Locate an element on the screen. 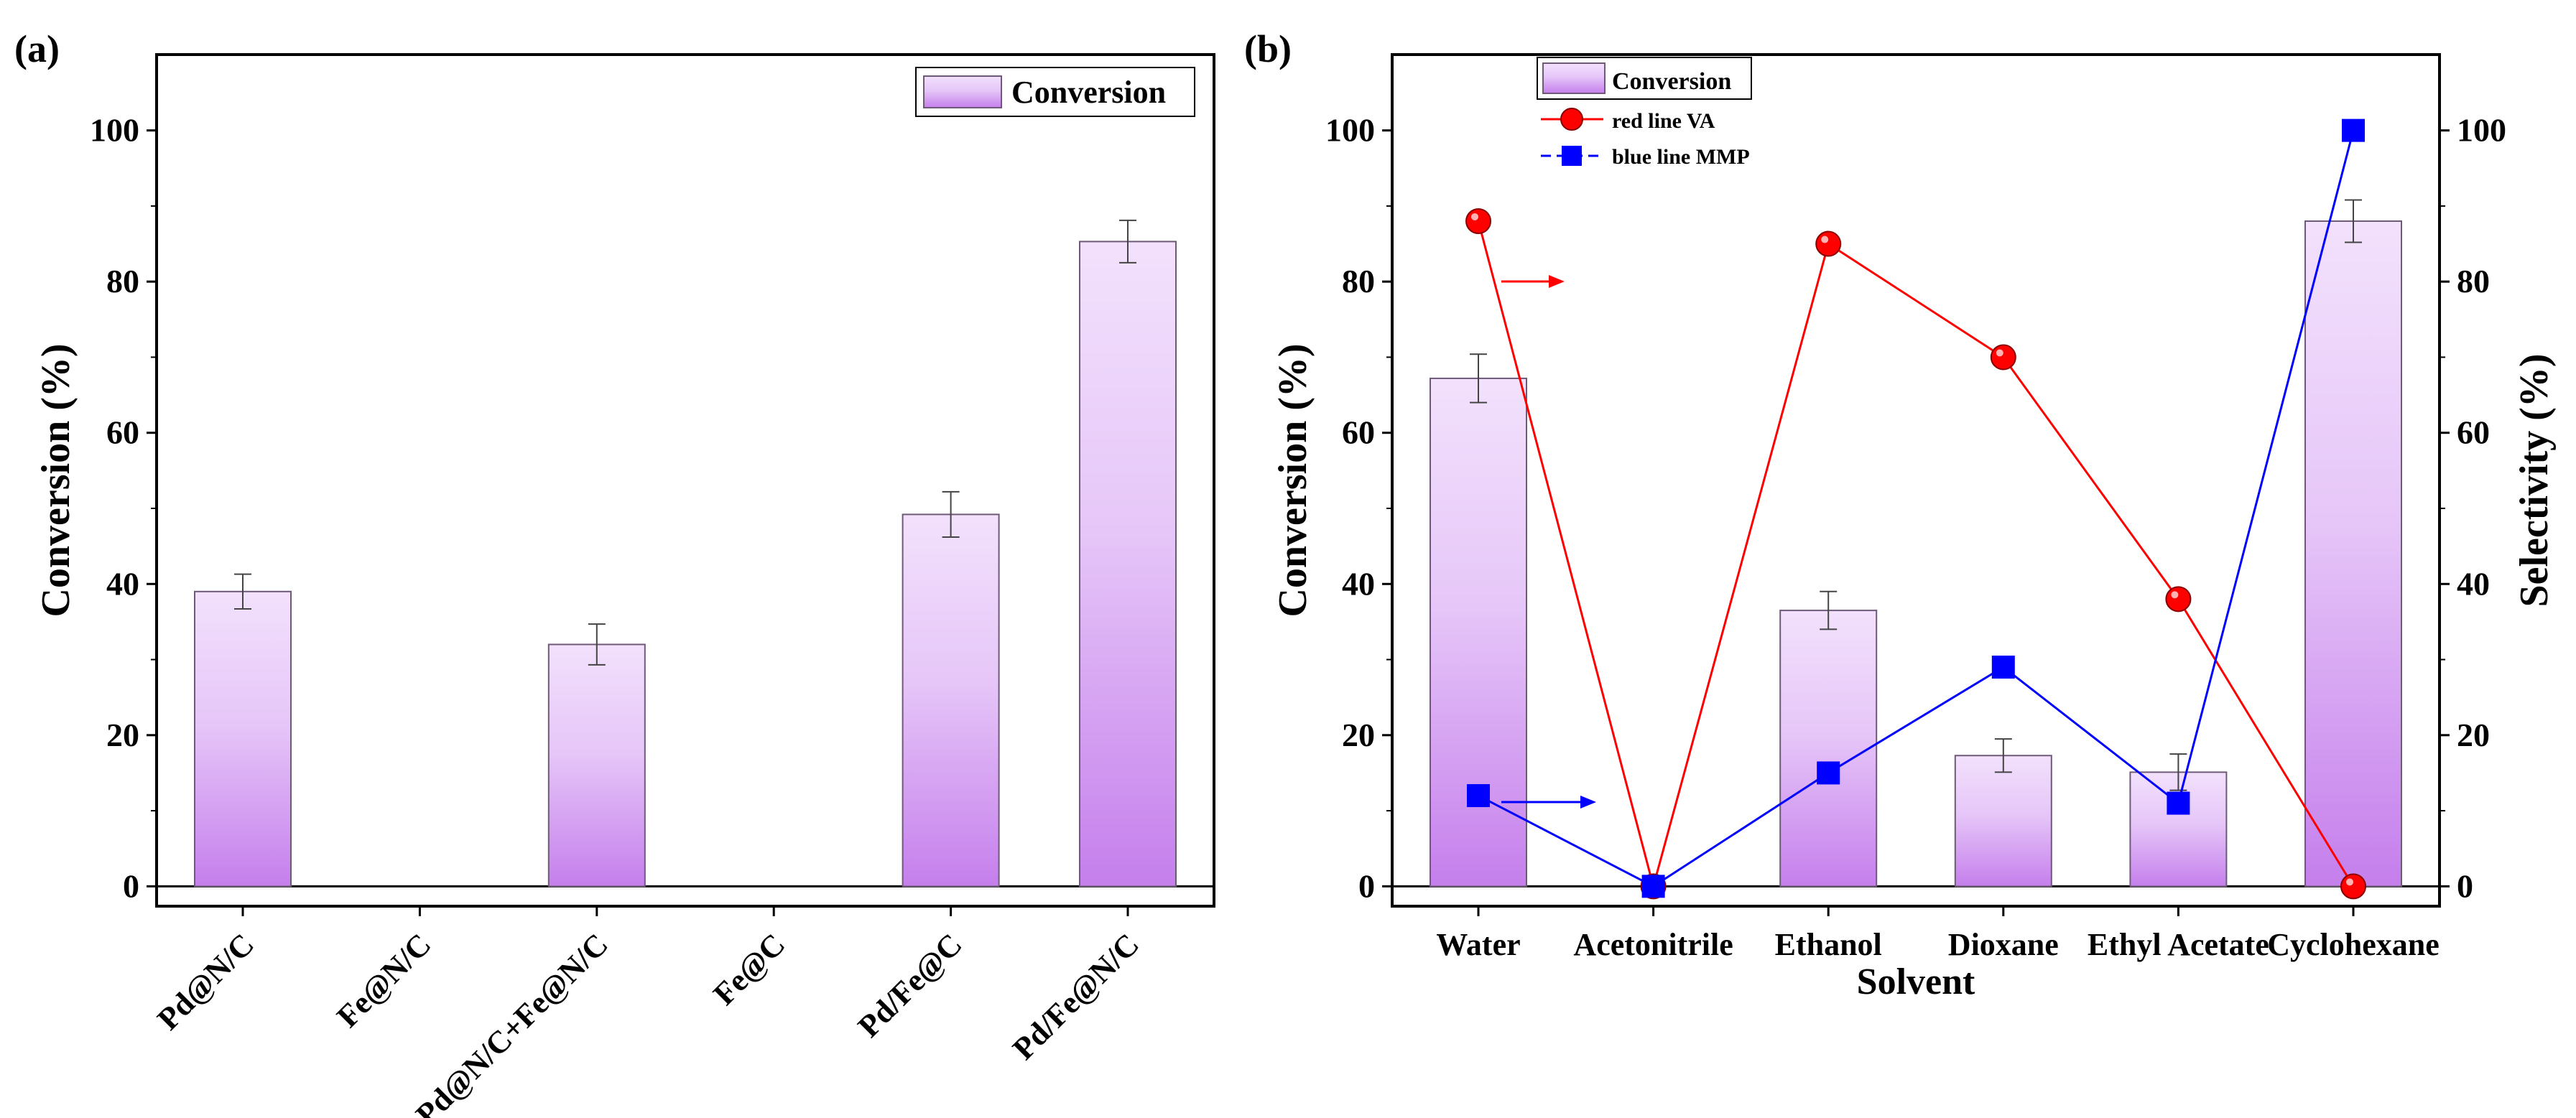 This screenshot has height=1118, width=2576. y-tick-label-right: 100 is located at coordinates (2481, 130).